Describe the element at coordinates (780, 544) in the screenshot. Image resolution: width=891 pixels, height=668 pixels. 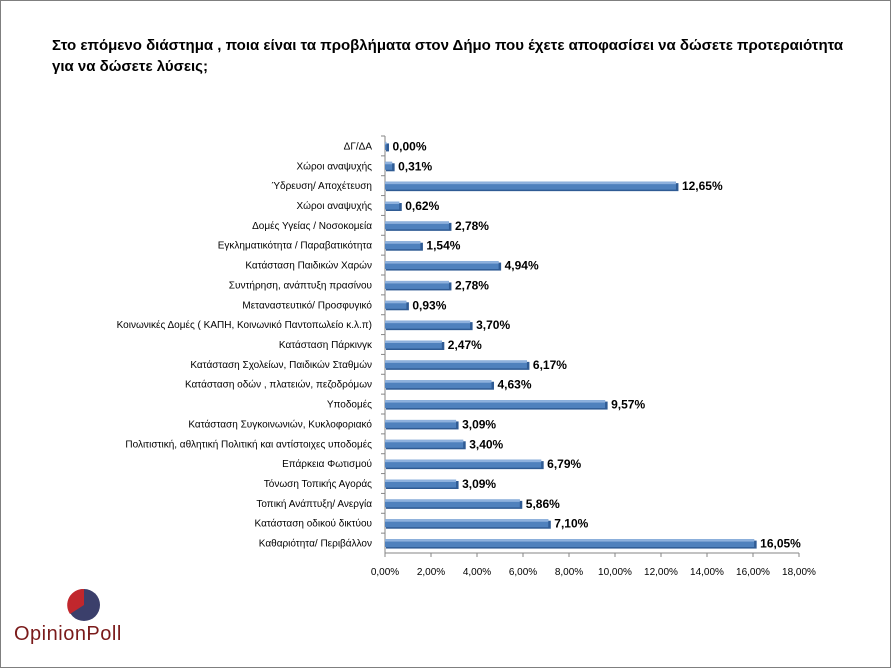
I see `value-label: 16,05%` at that location.